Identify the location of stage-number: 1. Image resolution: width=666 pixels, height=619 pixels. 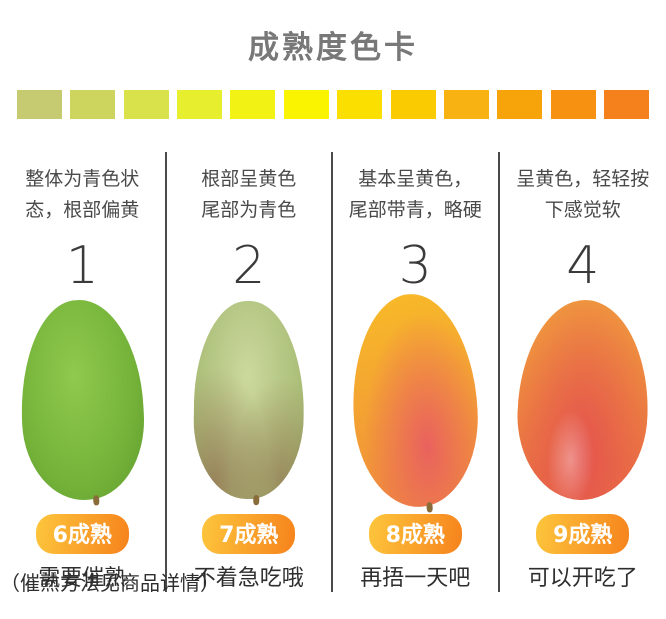
(82, 266).